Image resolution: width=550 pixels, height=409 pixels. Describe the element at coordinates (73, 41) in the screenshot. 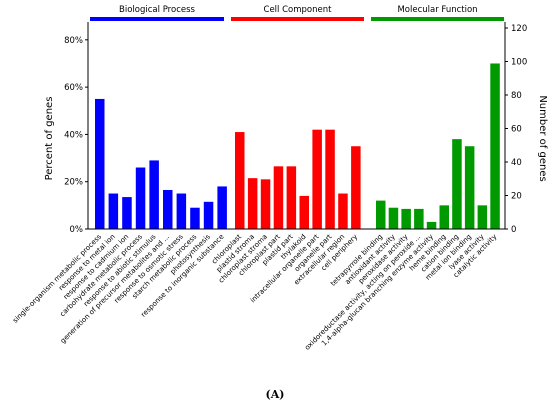

I see `left-tick-label-4: 80%` at that location.